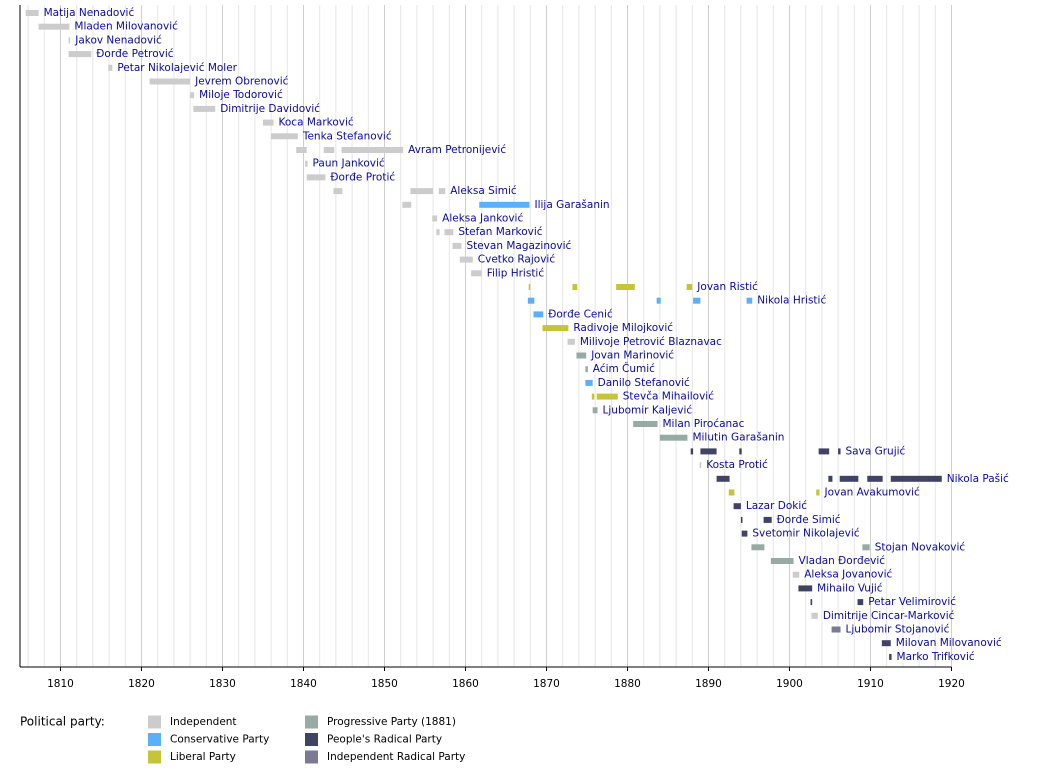  What do you see at coordinates (89, 13) in the screenshot?
I see `prime-minister-name: Matija Nenadović` at bounding box center [89, 13].